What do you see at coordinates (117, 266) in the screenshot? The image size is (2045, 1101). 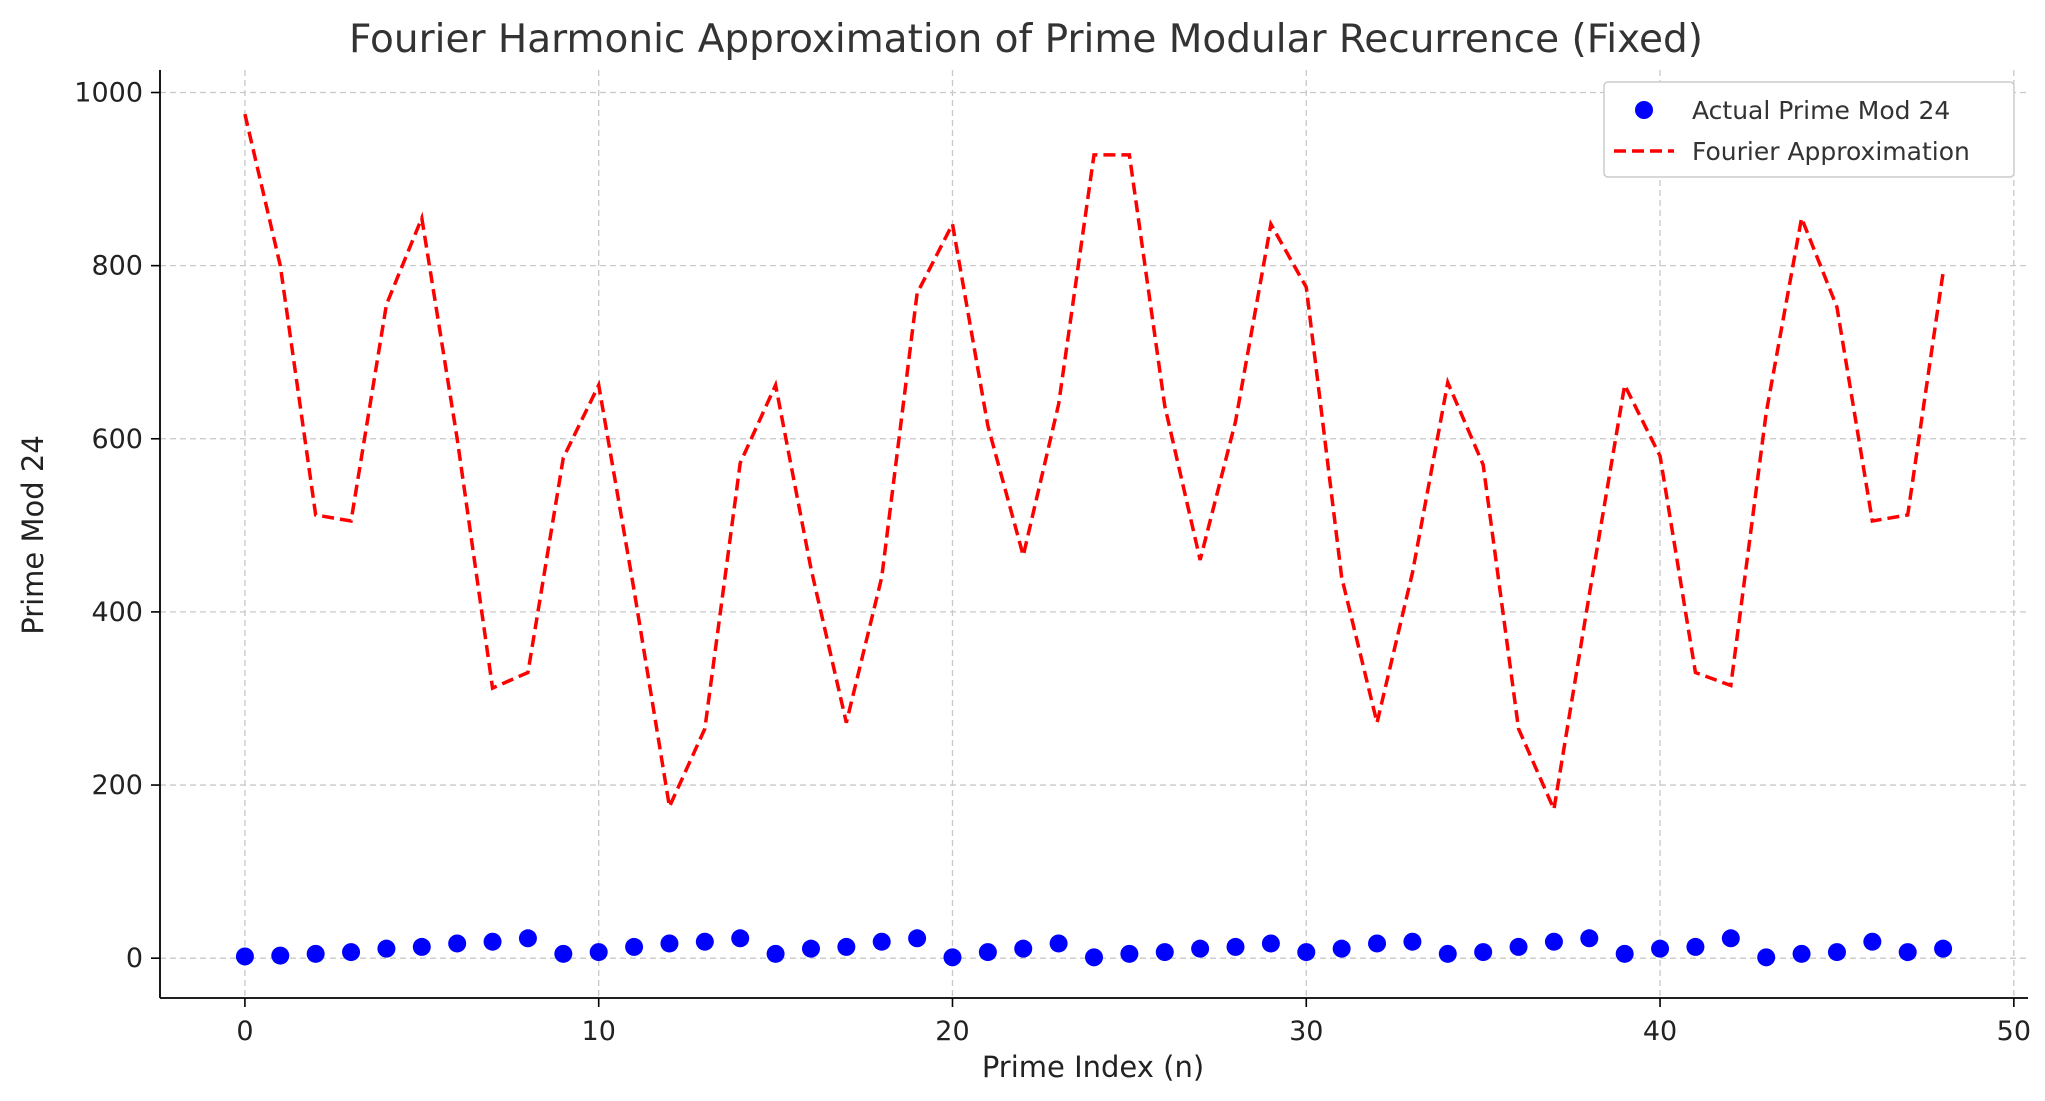 I see `y-tick-label: 800` at bounding box center [117, 266].